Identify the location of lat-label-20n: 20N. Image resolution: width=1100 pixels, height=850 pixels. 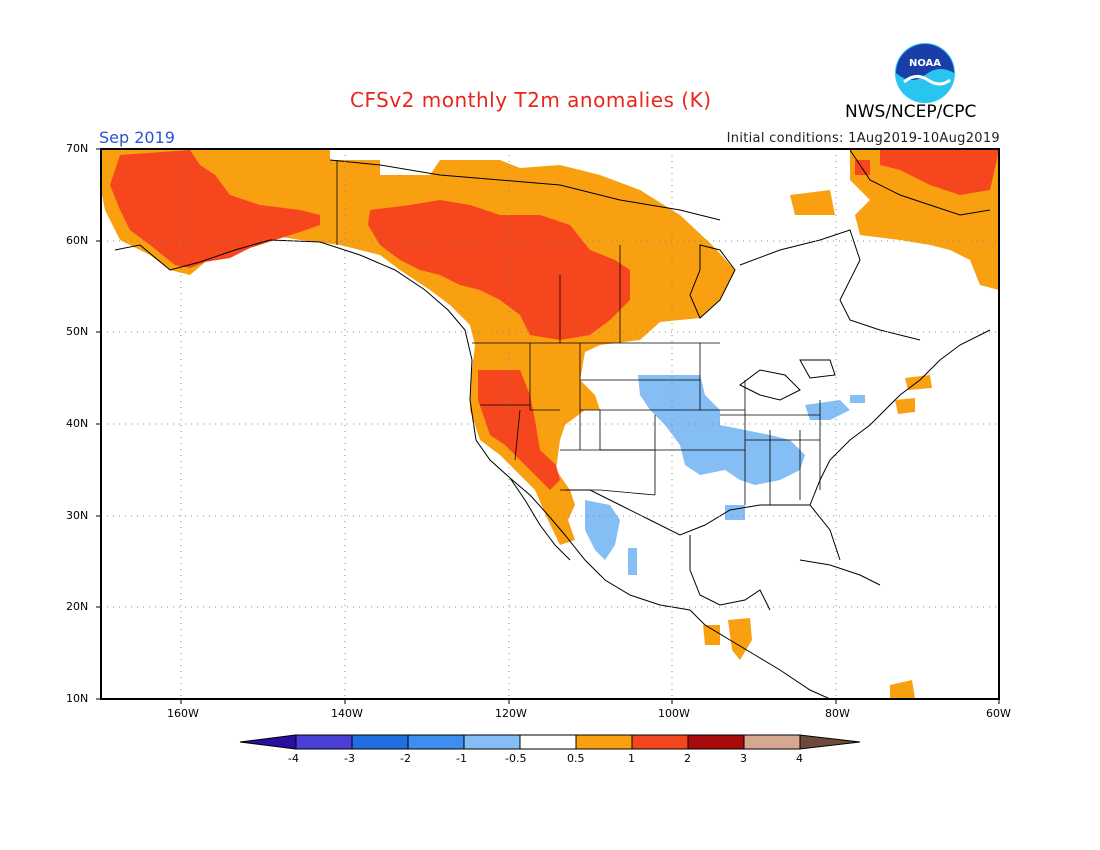
(77, 606).